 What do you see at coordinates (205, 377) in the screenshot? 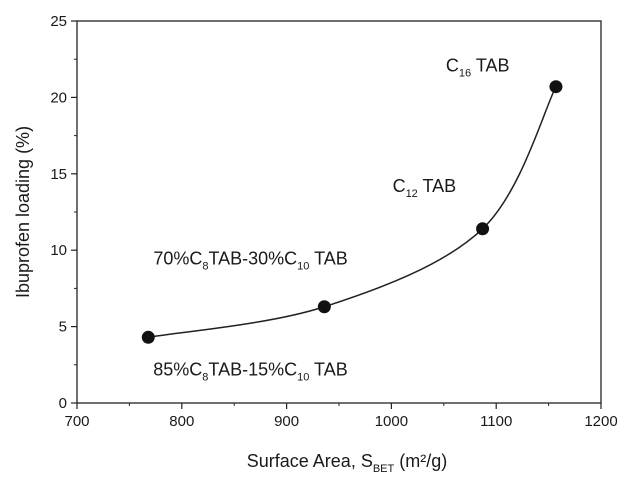
I see `annotation-0-part-1: 8` at bounding box center [205, 377].